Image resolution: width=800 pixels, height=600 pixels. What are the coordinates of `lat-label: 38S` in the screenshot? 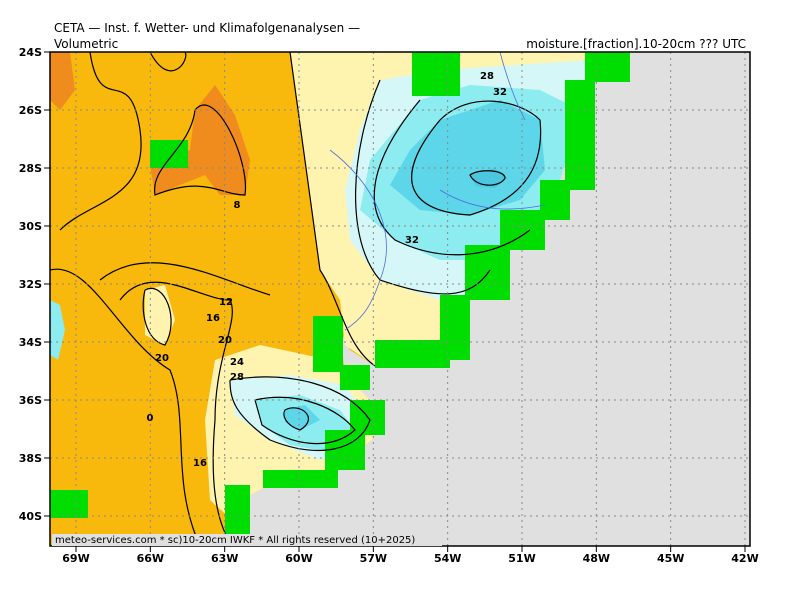 It's located at (30, 458).